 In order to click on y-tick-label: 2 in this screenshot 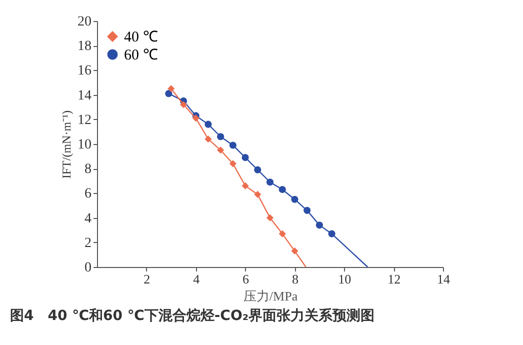, I will do `click(88, 243)`.